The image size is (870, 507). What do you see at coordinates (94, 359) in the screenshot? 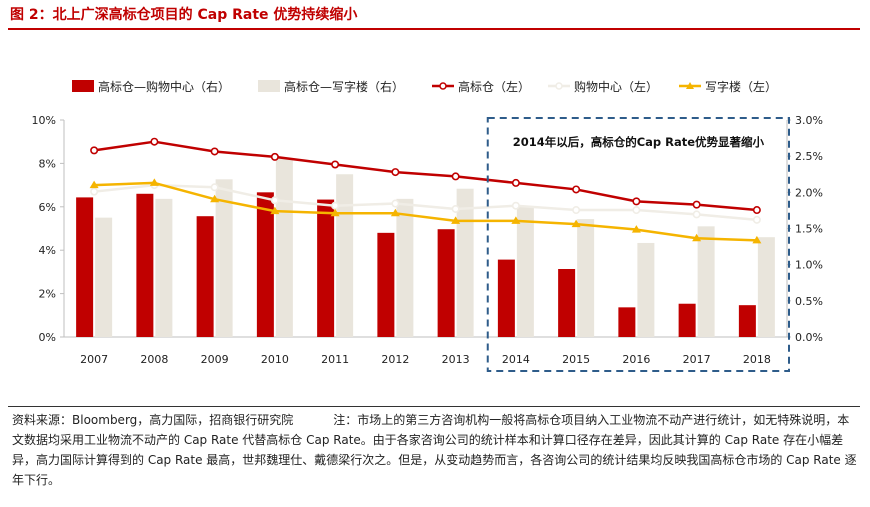
I see `x-tick-label: 2007` at bounding box center [94, 359].